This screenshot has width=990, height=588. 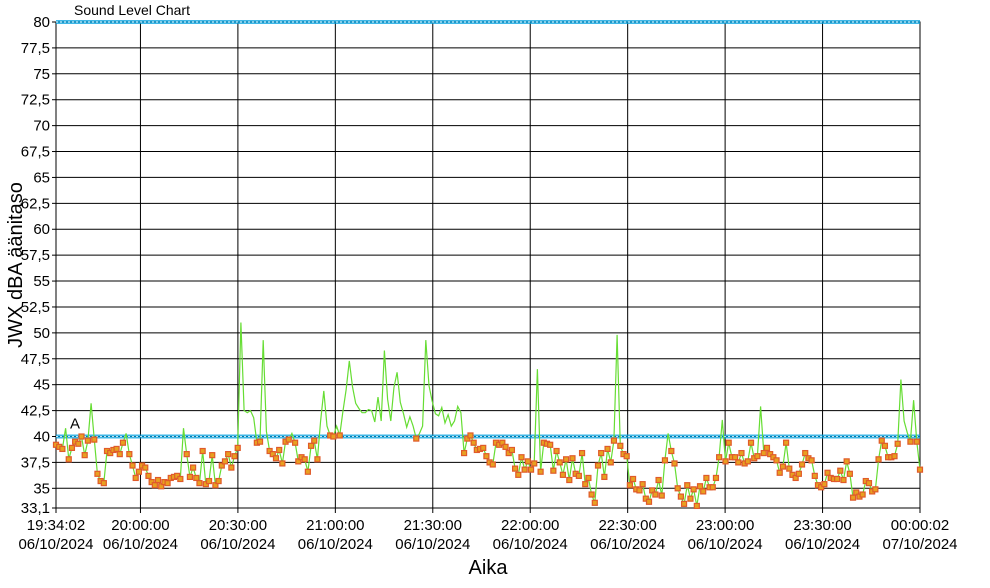 What do you see at coordinates (489, 568) in the screenshot?
I see `x-axis-title: Aika` at bounding box center [489, 568].